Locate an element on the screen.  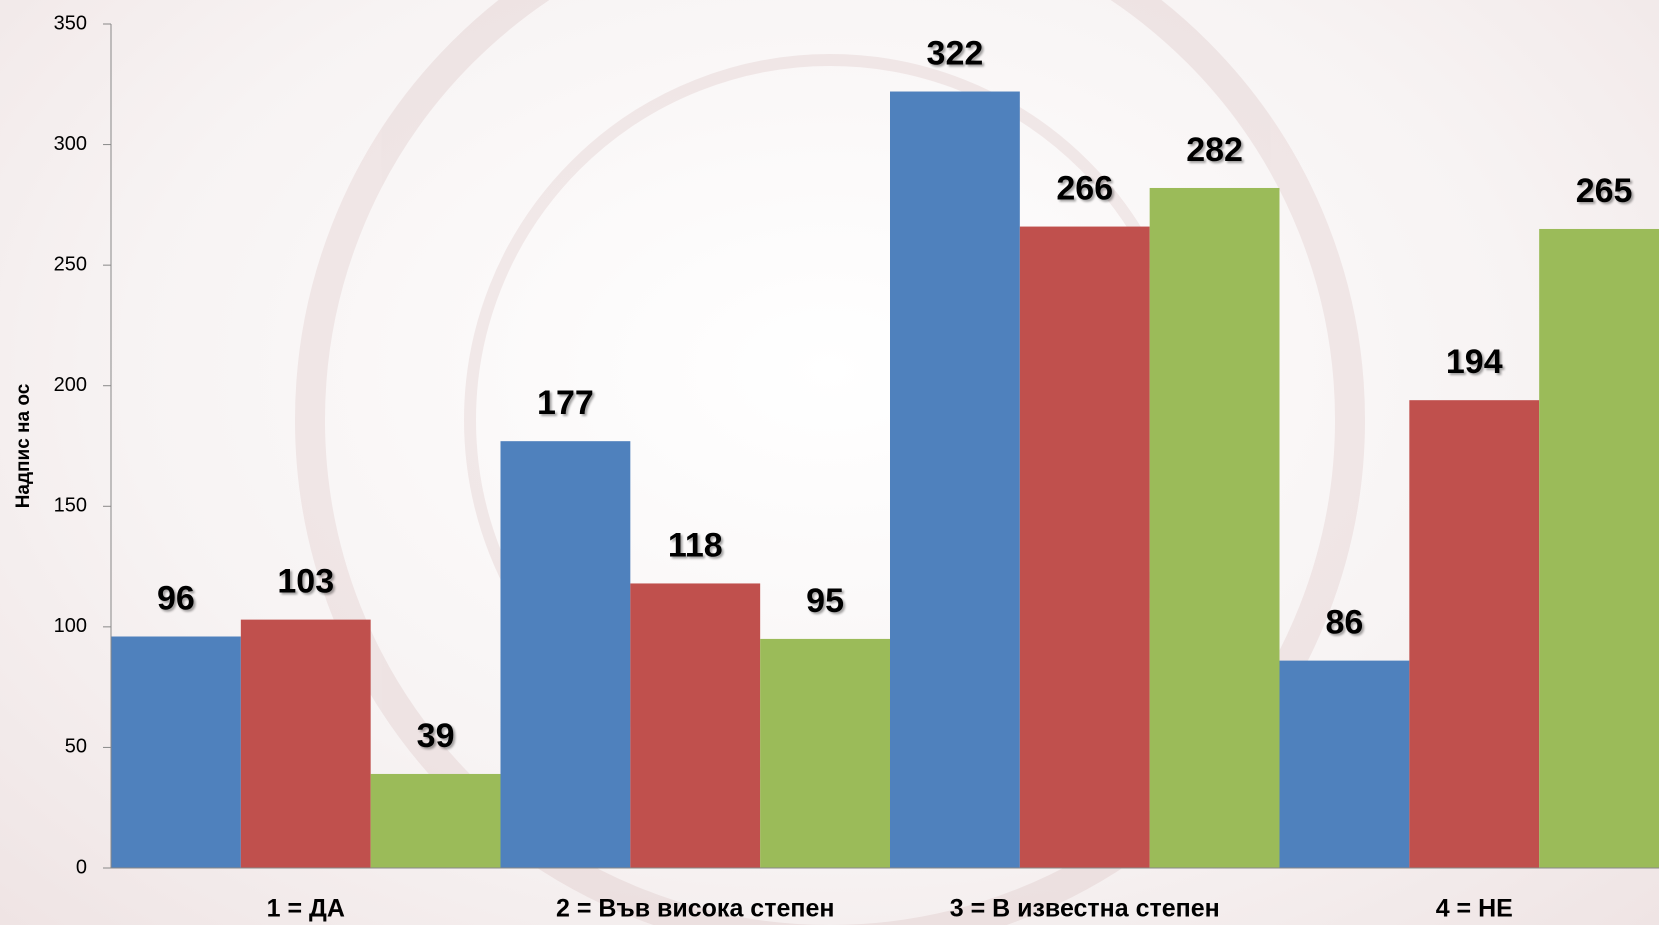
value-label: 282 is located at coordinates (1214, 150).